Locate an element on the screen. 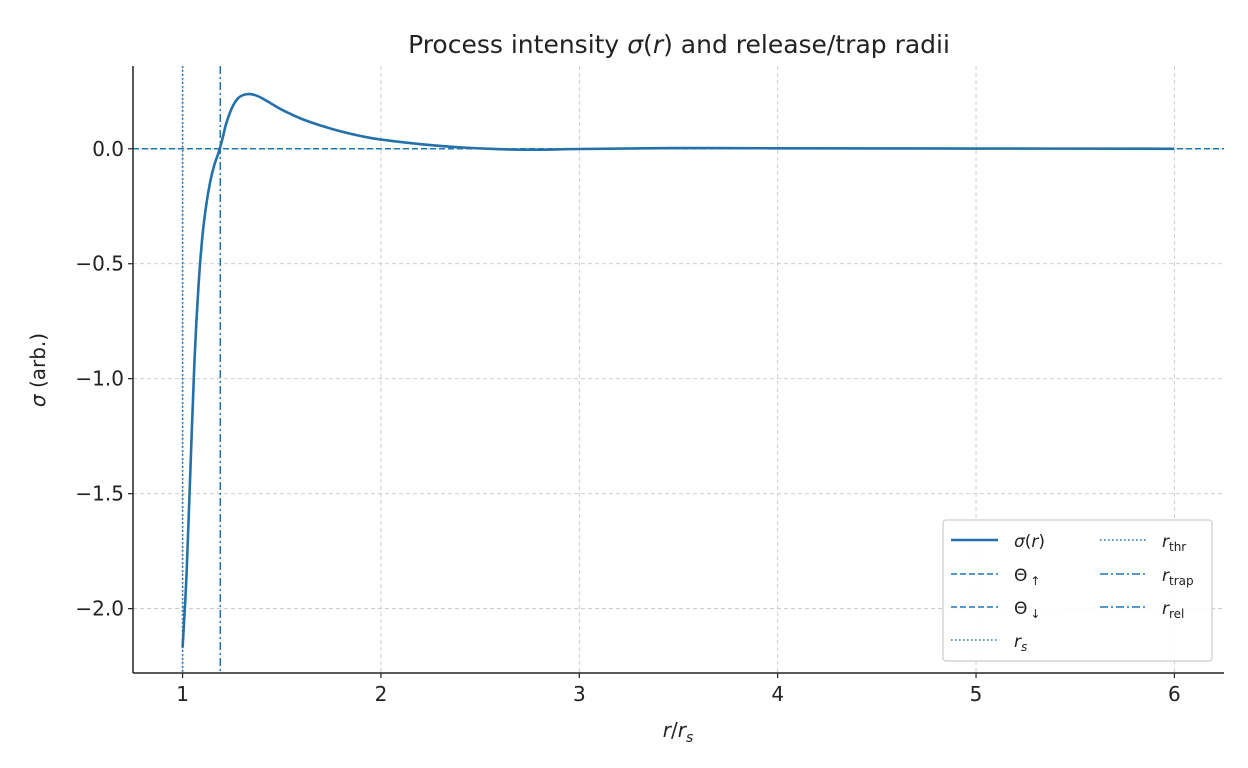  y-axis-label: σ (arb.) is located at coordinates (38, 370).